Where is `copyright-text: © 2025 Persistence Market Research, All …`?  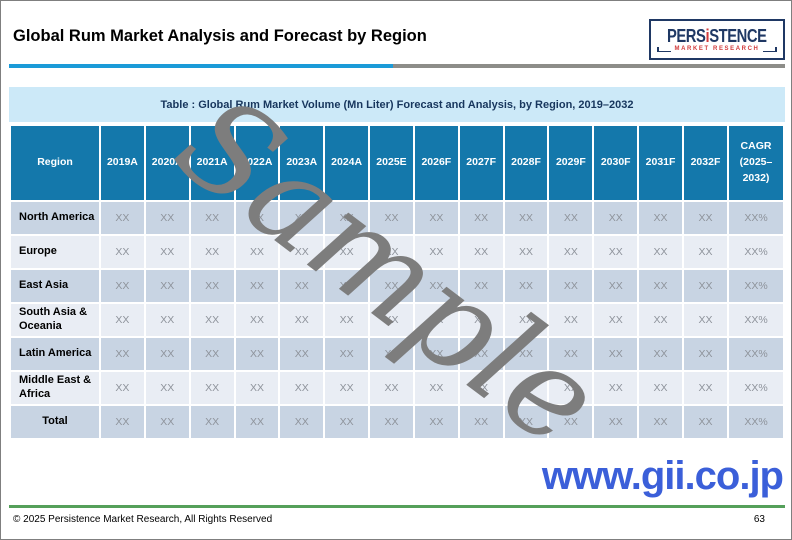
copyright-text: © 2025 Persistence Market Research, All … is located at coordinates (143, 519).